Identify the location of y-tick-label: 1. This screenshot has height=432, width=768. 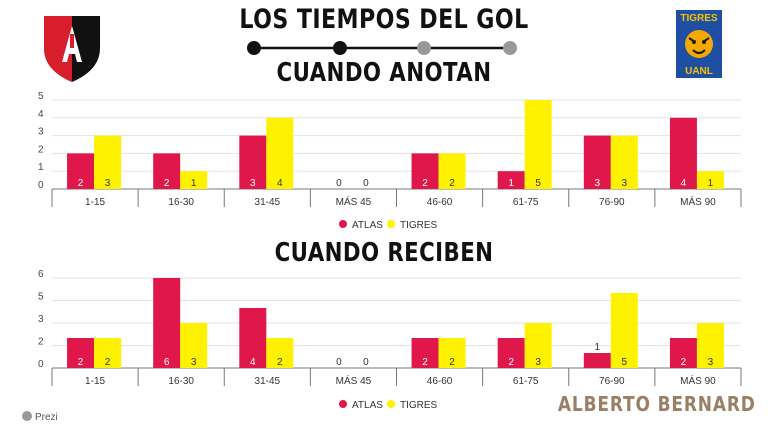
(41, 167).